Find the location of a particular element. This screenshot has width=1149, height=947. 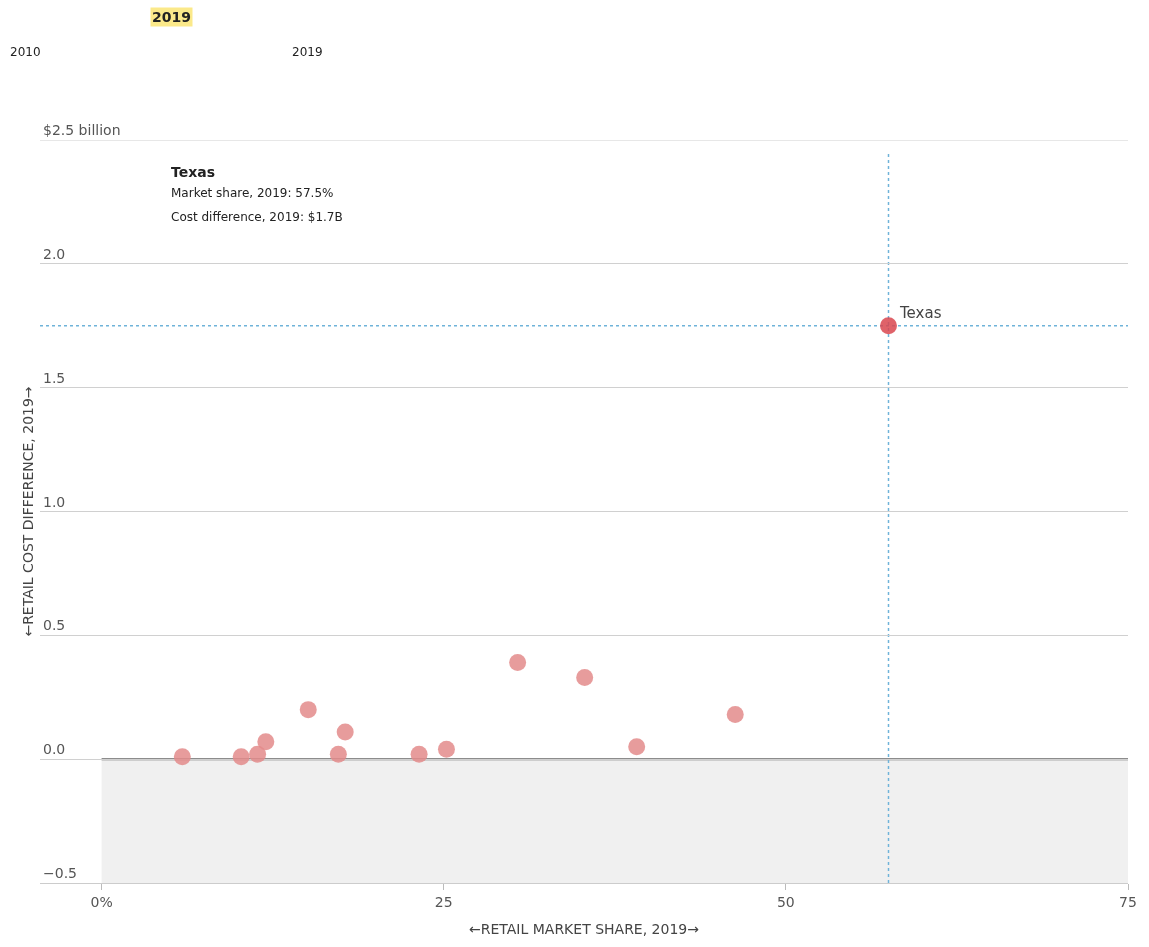

x-tick-label: 0% is located at coordinates (101, 901).